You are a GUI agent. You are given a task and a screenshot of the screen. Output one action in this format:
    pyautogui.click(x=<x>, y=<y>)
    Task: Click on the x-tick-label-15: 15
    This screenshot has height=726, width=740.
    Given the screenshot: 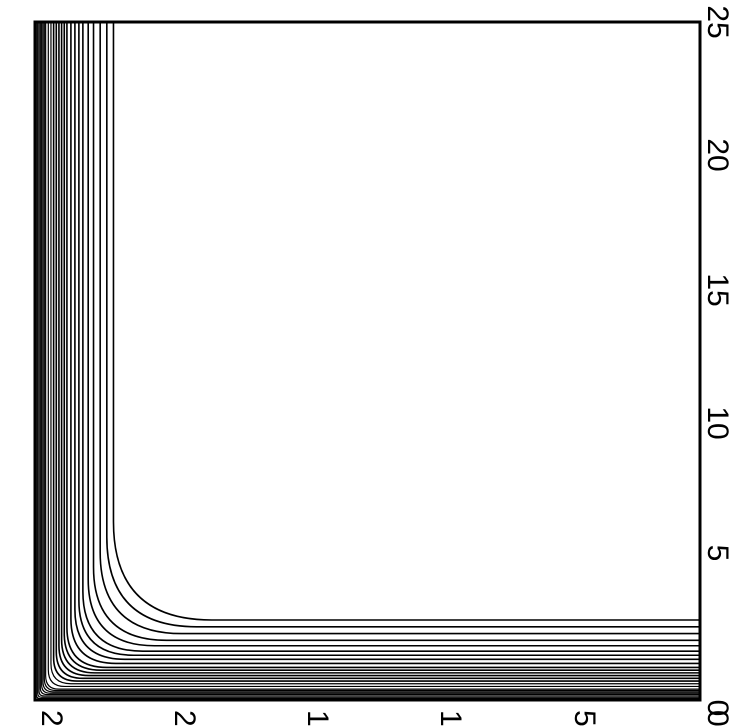 What is the action you would take?
    pyautogui.click(x=717, y=289)
    